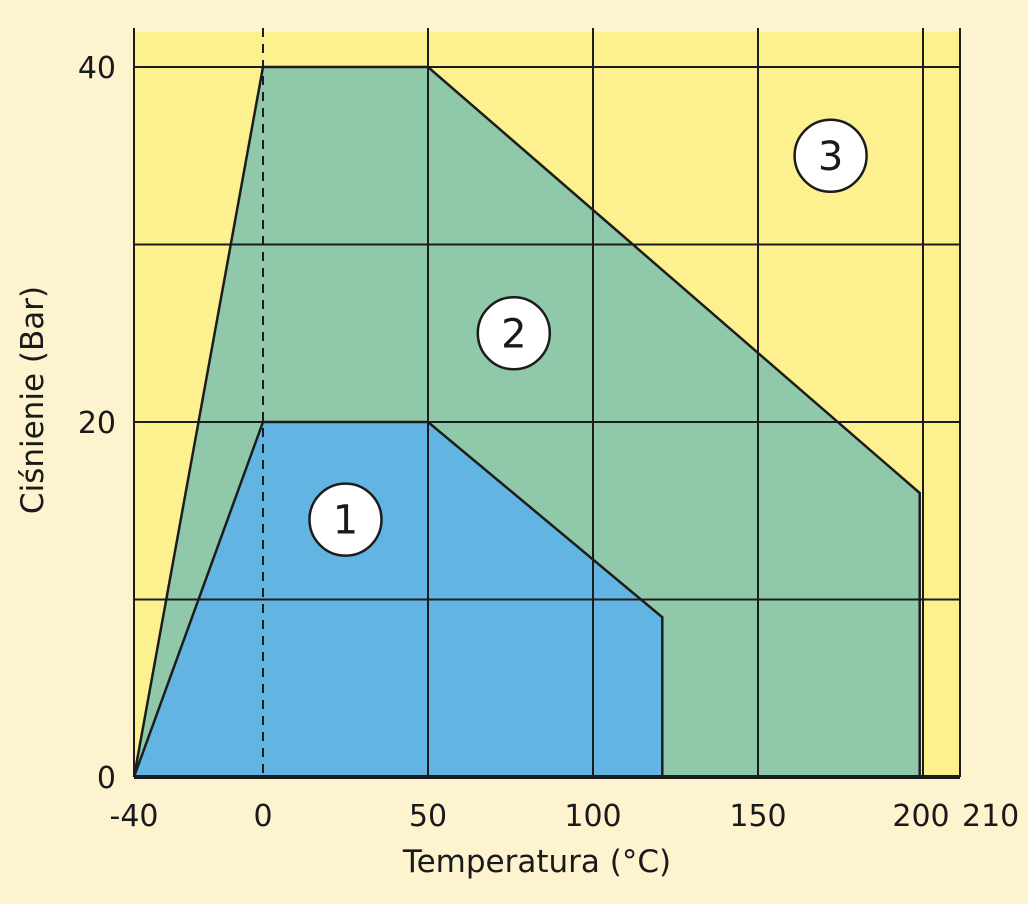 The image size is (1028, 904). Describe the element at coordinates (990, 816) in the screenshot. I see `x-tick-label-210: 210` at that location.